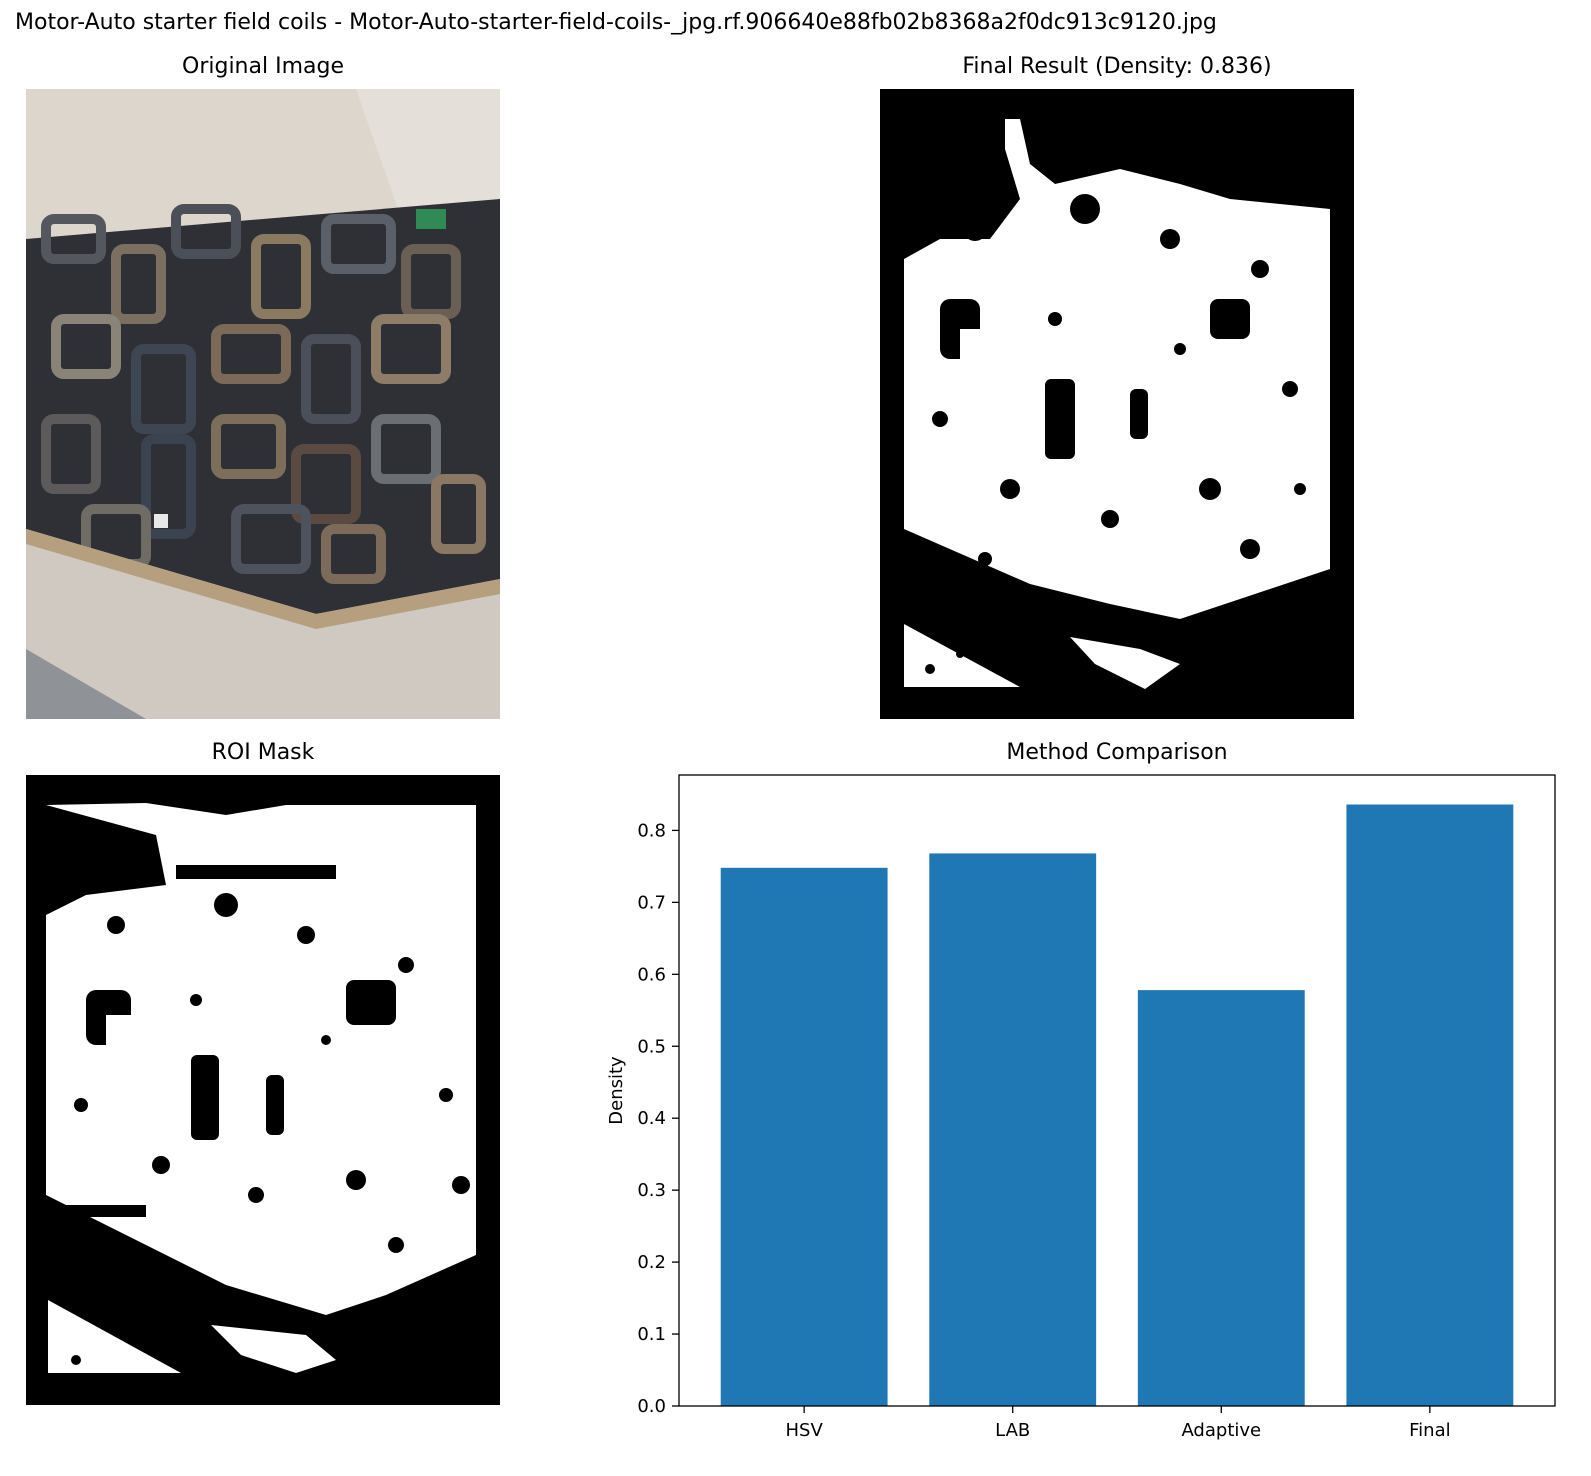 This screenshot has width=1591, height=1476. What do you see at coordinates (651, 1334) in the screenshot?
I see `y-tick-label: 0.1` at bounding box center [651, 1334].